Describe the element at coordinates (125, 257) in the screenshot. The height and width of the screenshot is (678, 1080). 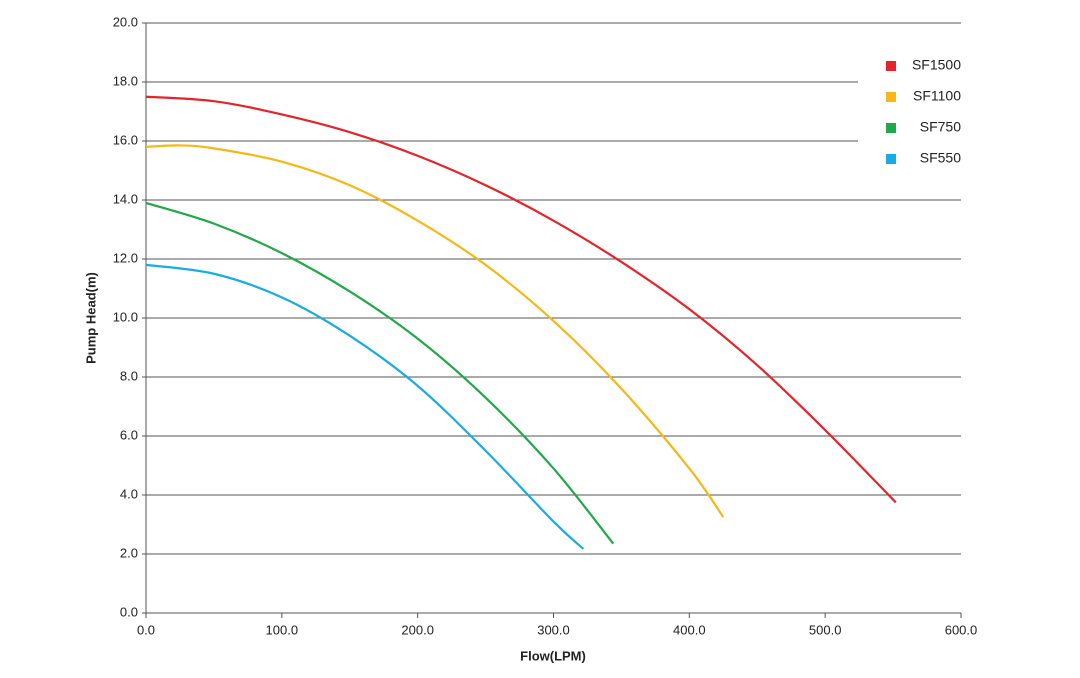
I see `y-tick-label: 12.0` at that location.